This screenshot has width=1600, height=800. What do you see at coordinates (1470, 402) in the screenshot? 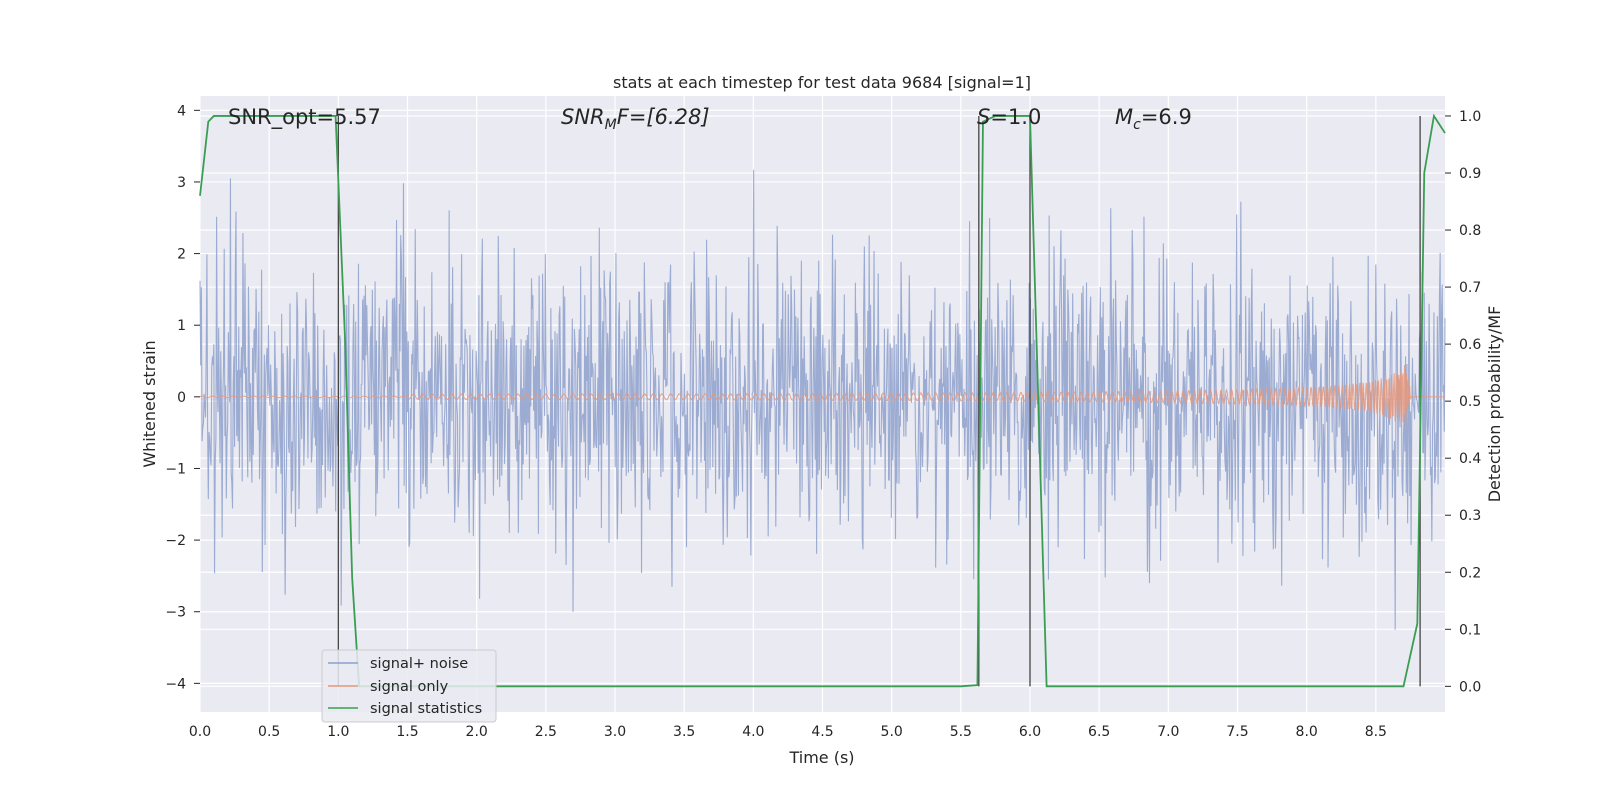
I see `y-right-tick-label: 0.5` at bounding box center [1470, 402].